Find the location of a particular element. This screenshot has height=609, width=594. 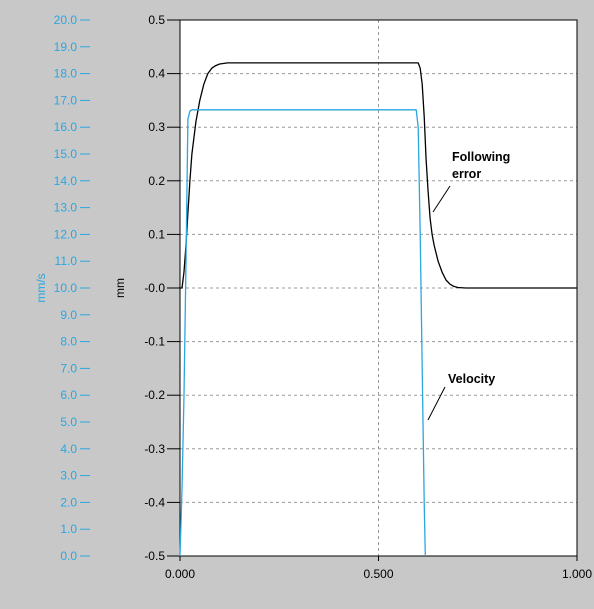

left-axis-tick-label: 8.0 is located at coordinates (68, 342).